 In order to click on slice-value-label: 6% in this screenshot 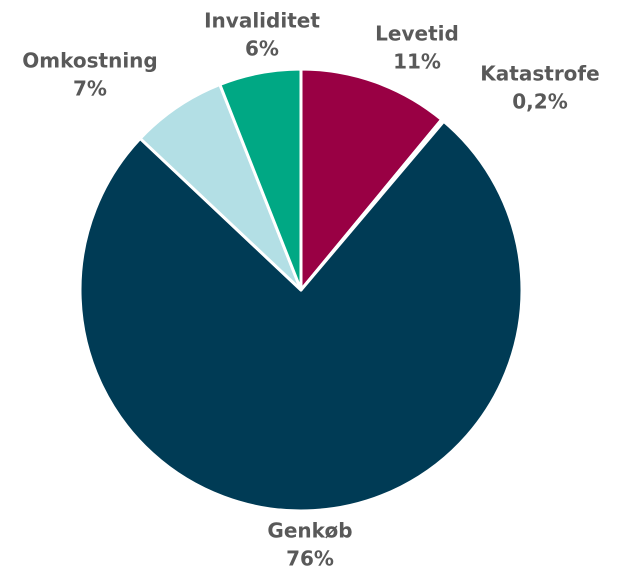, I will do `click(262, 49)`.